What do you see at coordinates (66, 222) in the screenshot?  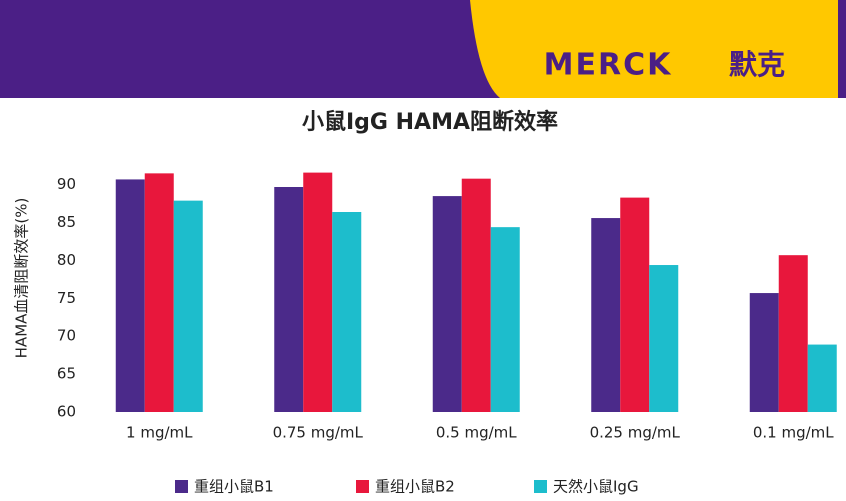 I see `y-tick-label: 85` at bounding box center [66, 222].